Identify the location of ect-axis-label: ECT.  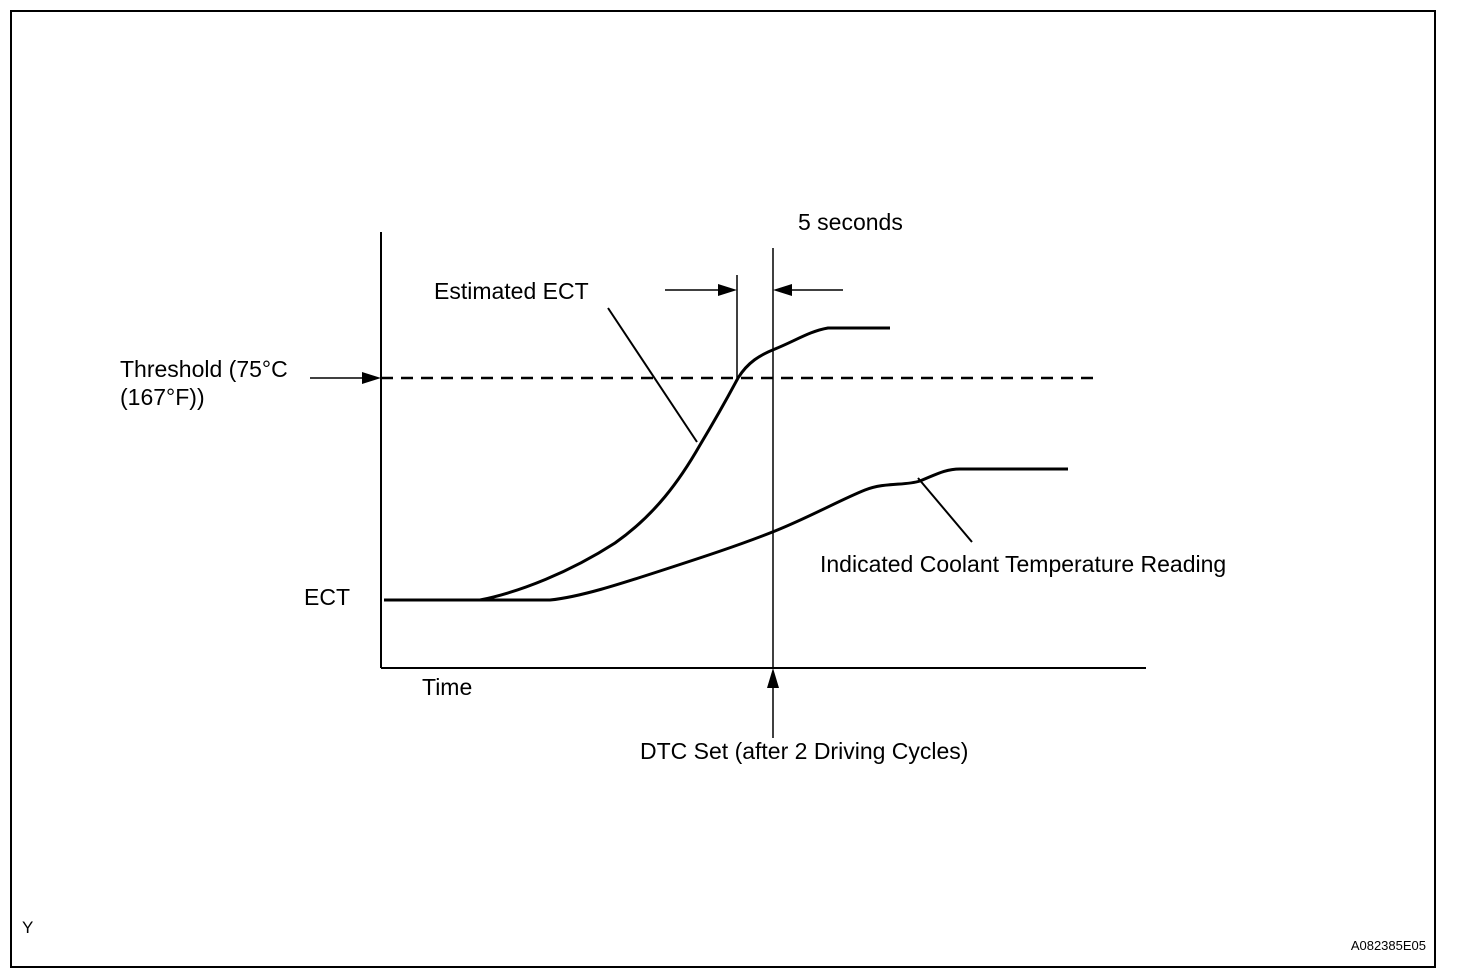
(327, 597).